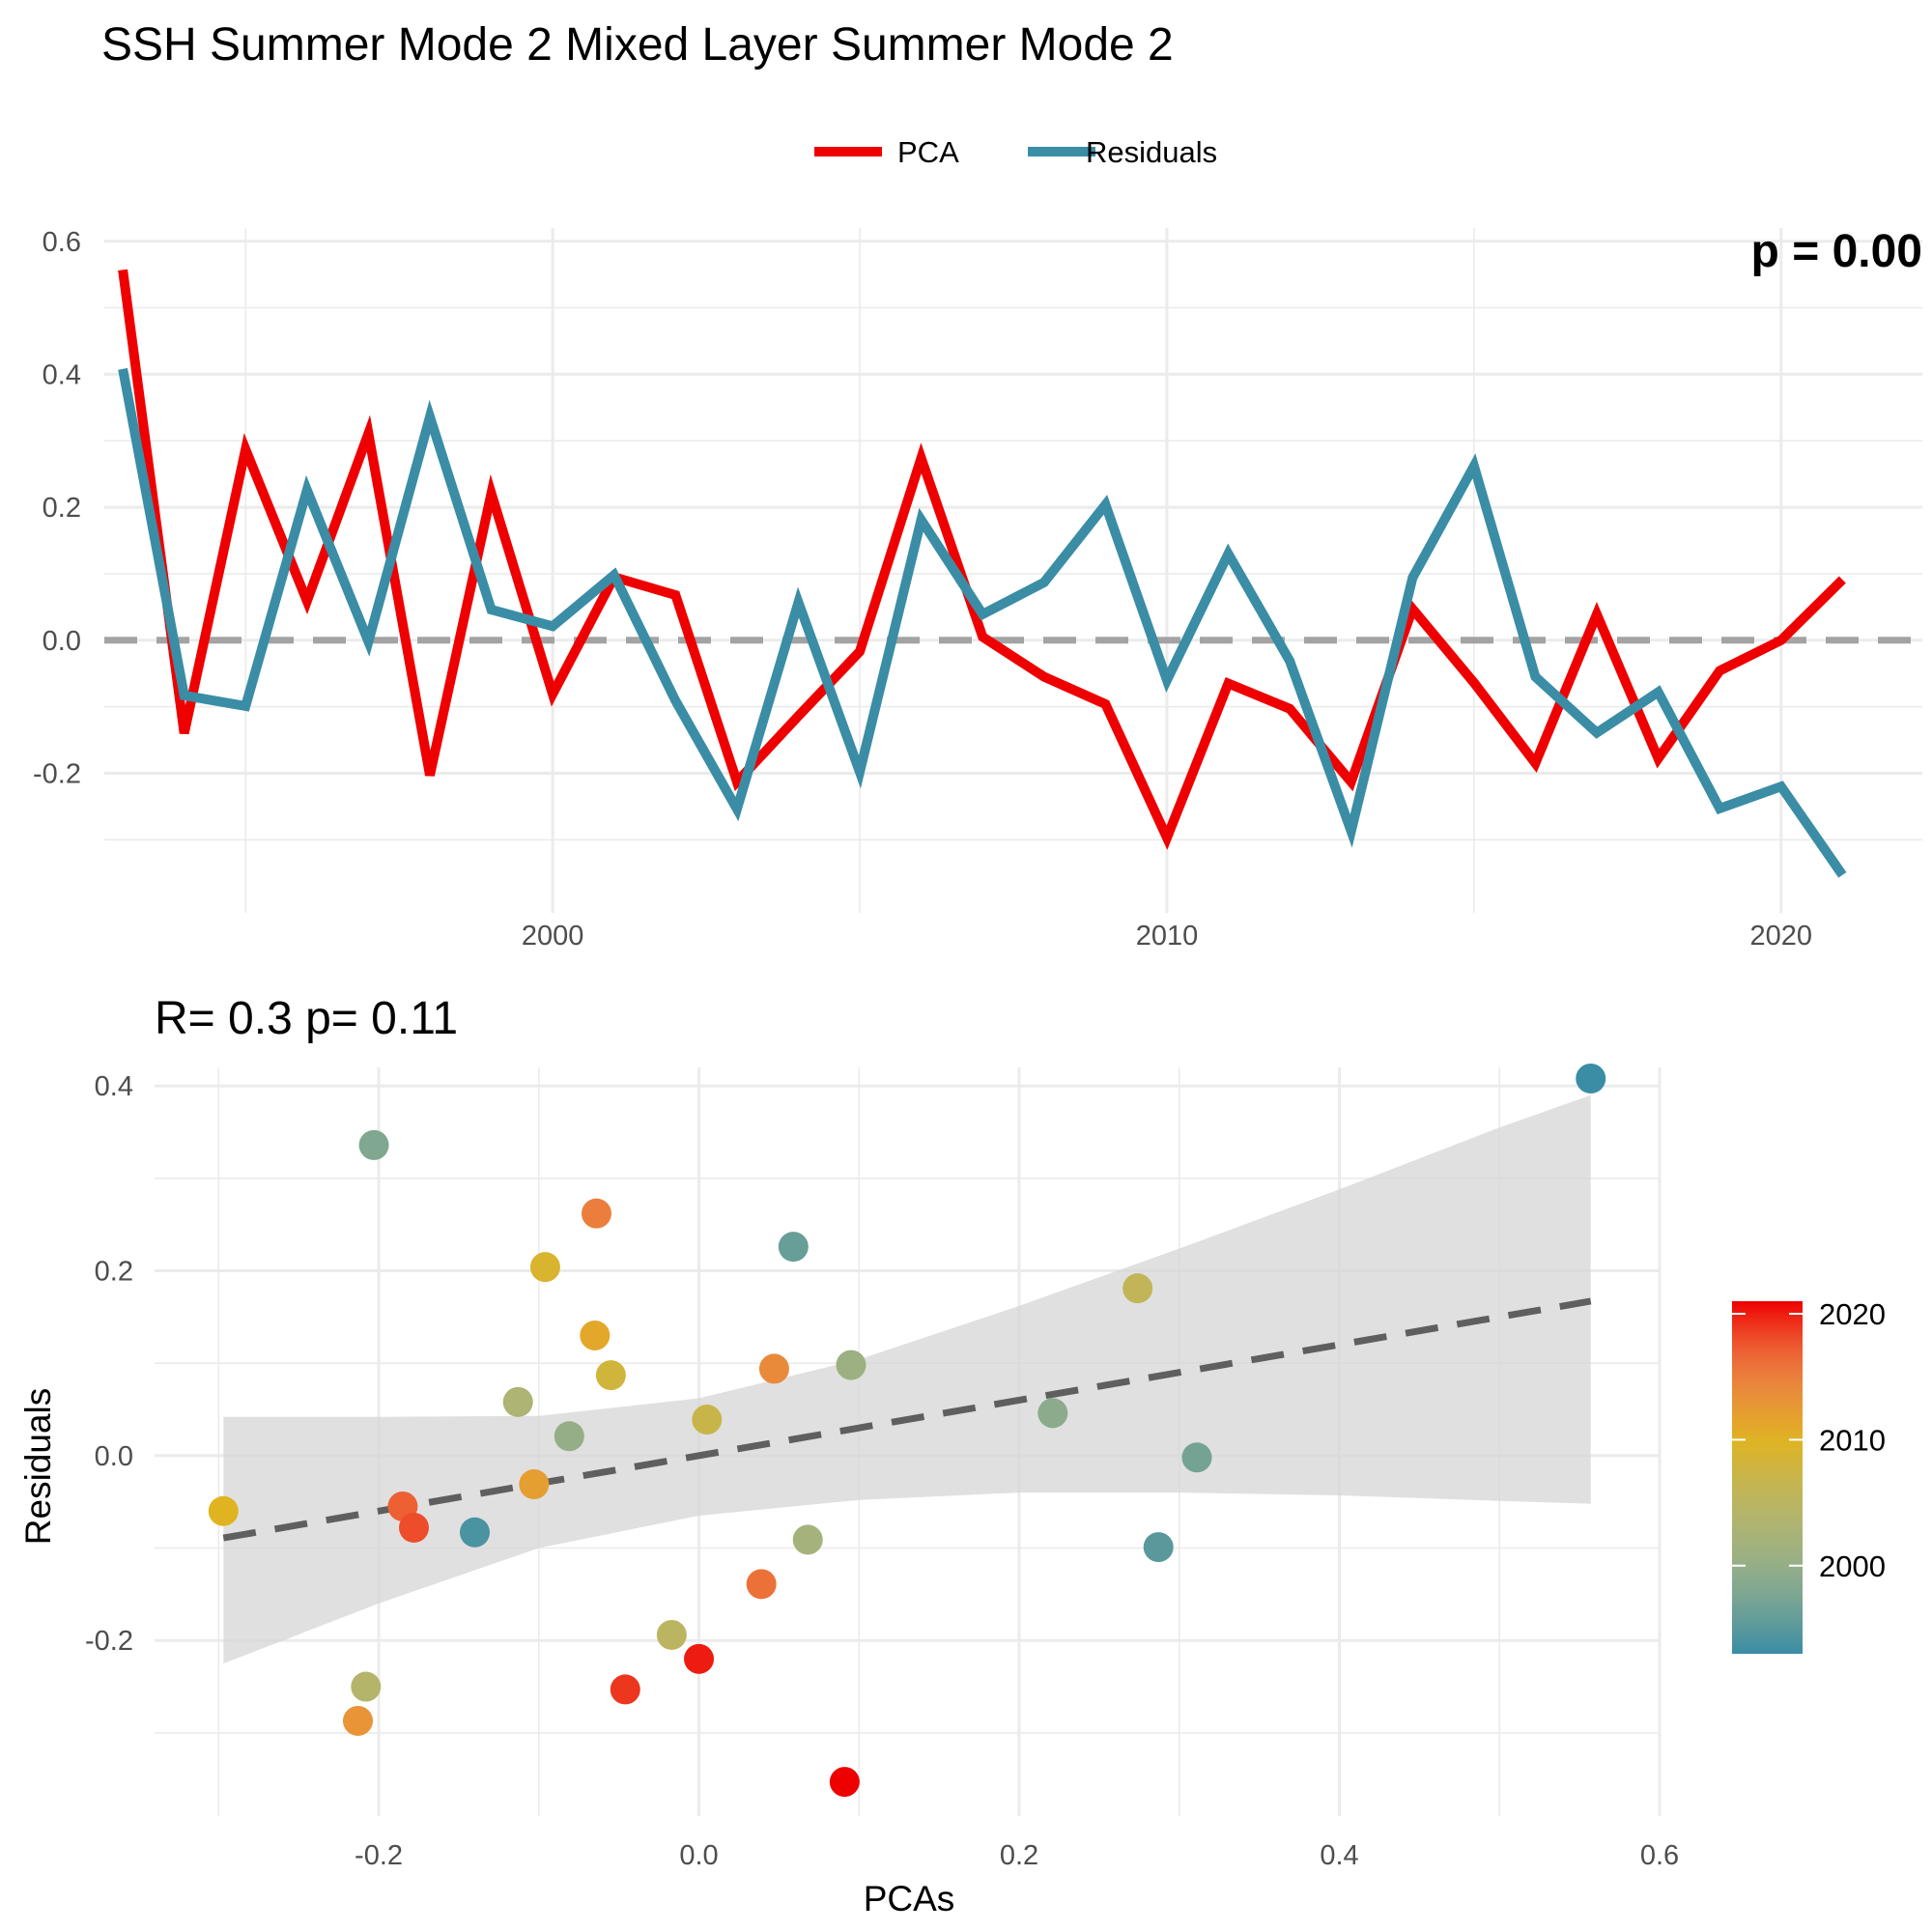 The image size is (1932, 1932). What do you see at coordinates (1781, 936) in the screenshot?
I see `x-tick-label: 2020` at bounding box center [1781, 936].